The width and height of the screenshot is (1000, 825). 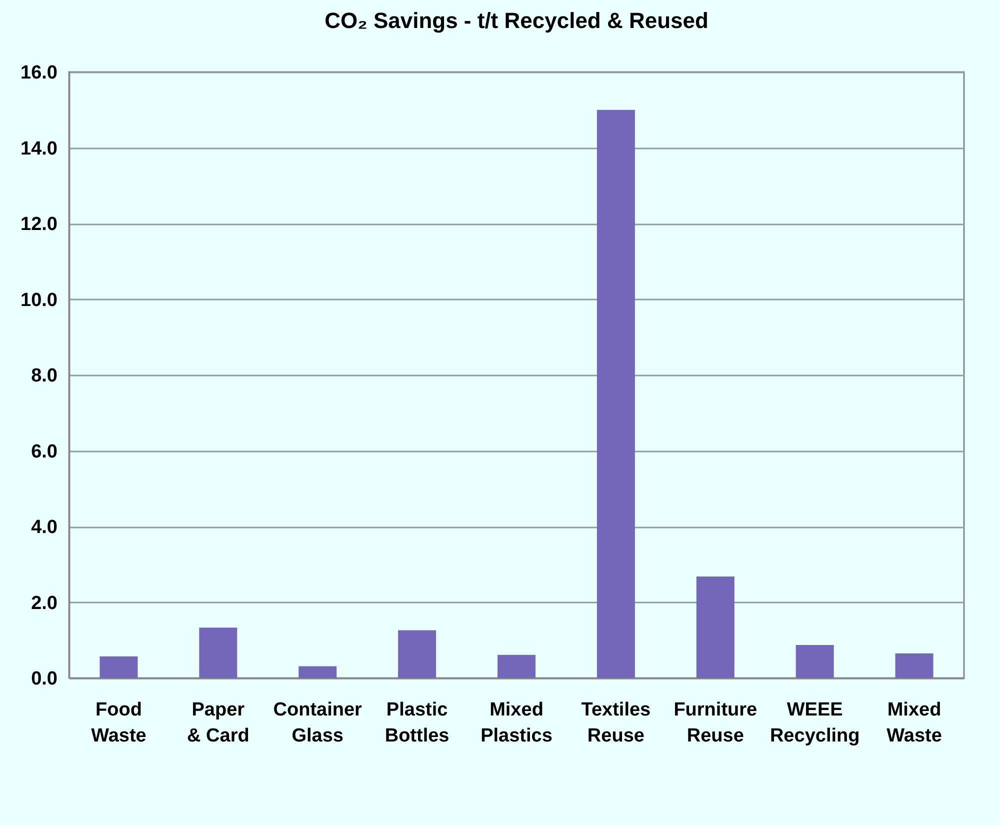 What do you see at coordinates (516, 20) in the screenshot?
I see `chart-title: CO₂ Savings - t/t Recycled & Reused` at bounding box center [516, 20].